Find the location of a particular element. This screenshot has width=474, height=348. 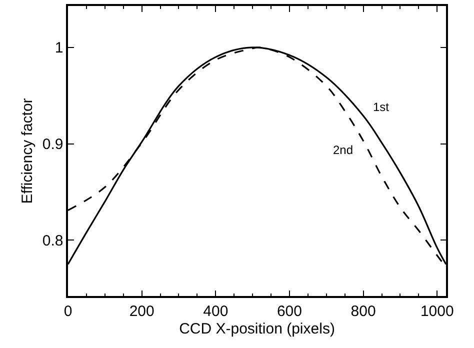

y-tick-label: 0.8 is located at coordinates (53, 241).